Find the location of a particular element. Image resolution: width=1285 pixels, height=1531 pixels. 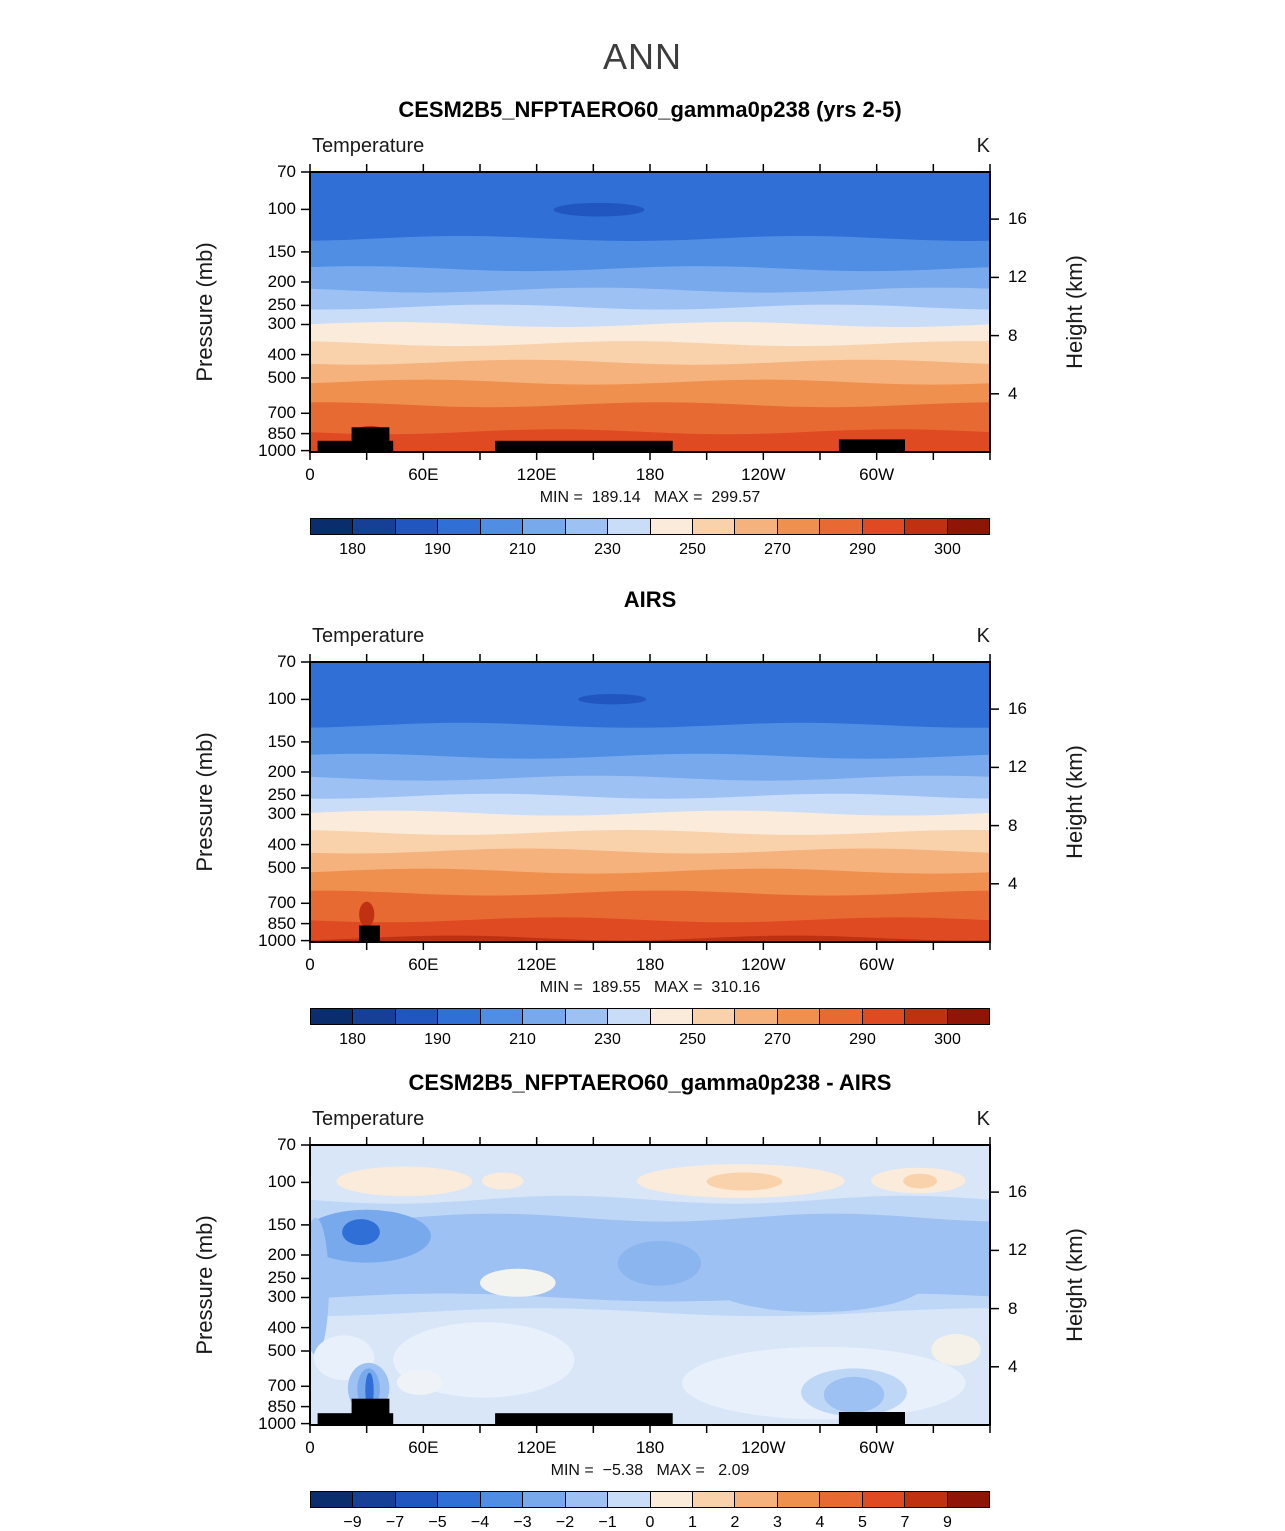

minmax-stats: MIN = 189.14 MAX = 299.57 is located at coordinates (650, 497).